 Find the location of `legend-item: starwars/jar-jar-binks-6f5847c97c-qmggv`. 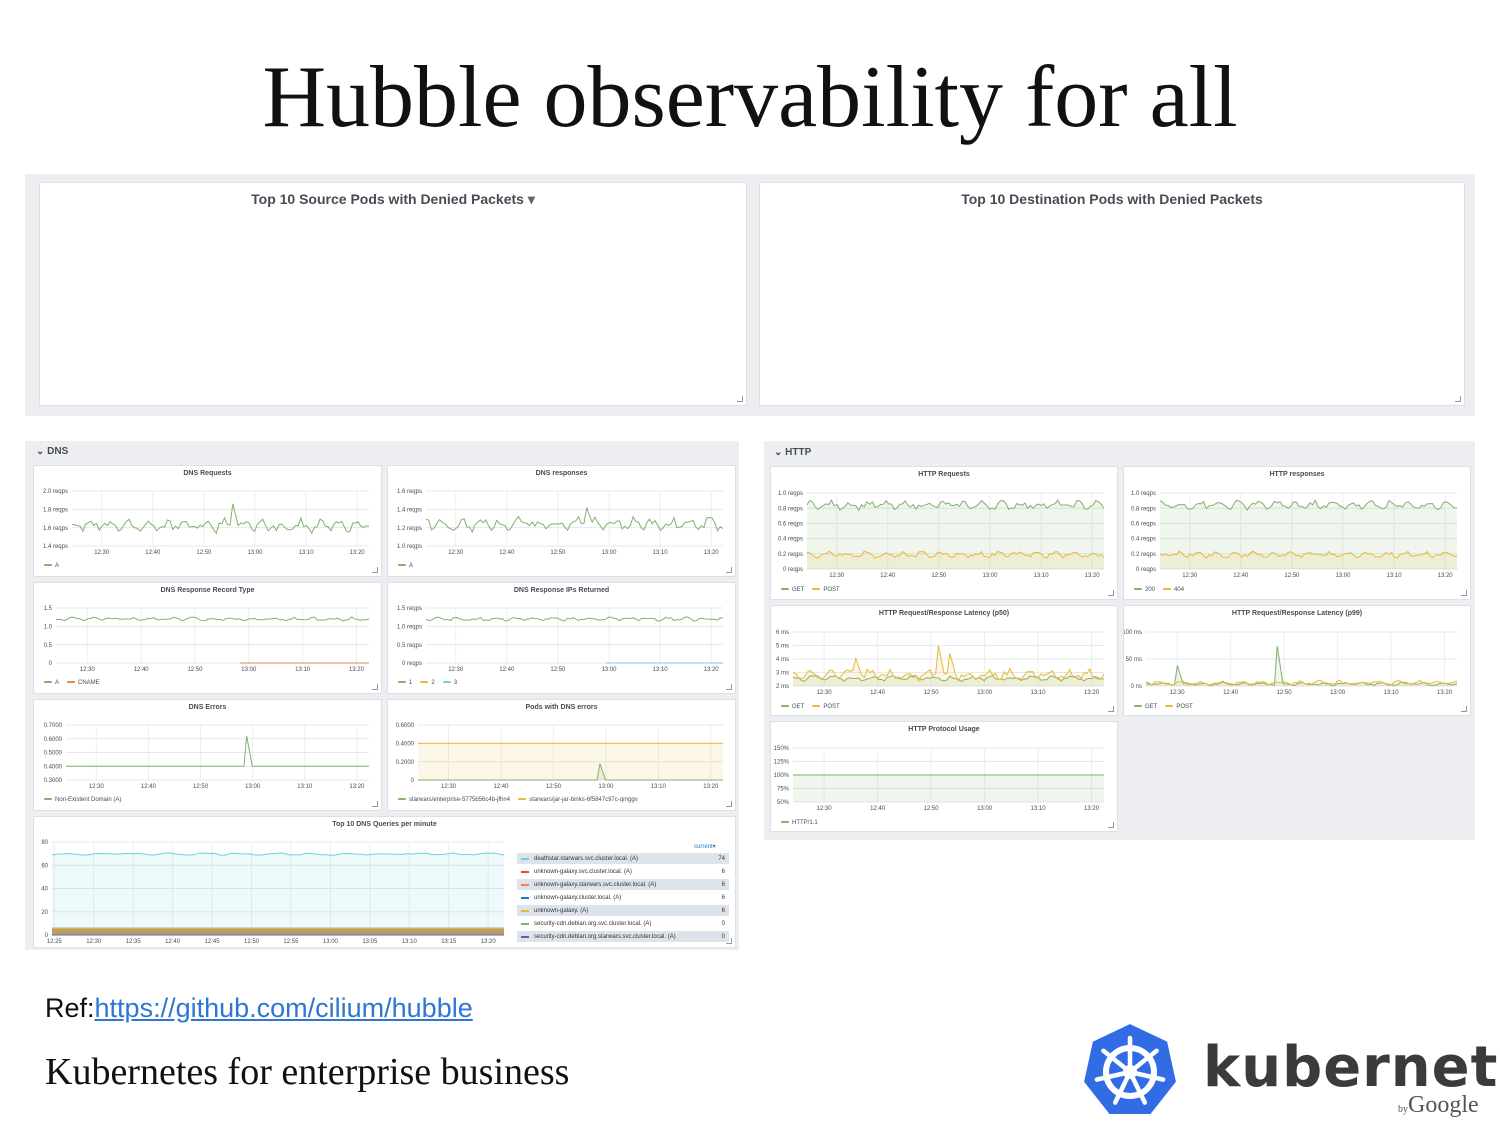

legend-item: starwars/jar-jar-binks-6f5847c97c-qmggv is located at coordinates (578, 800).